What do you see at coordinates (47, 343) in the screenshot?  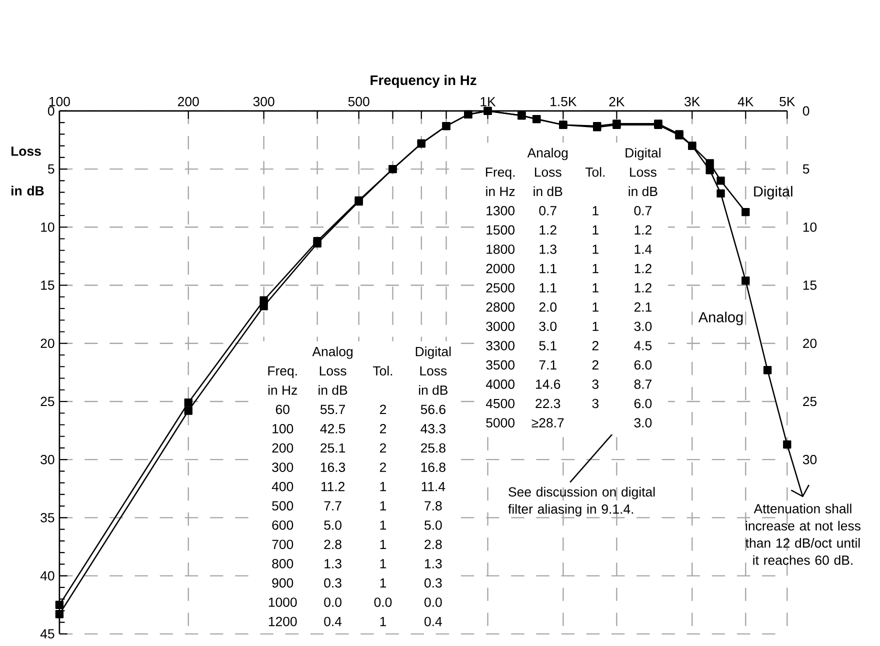 I see `y-tick-label: 20` at bounding box center [47, 343].